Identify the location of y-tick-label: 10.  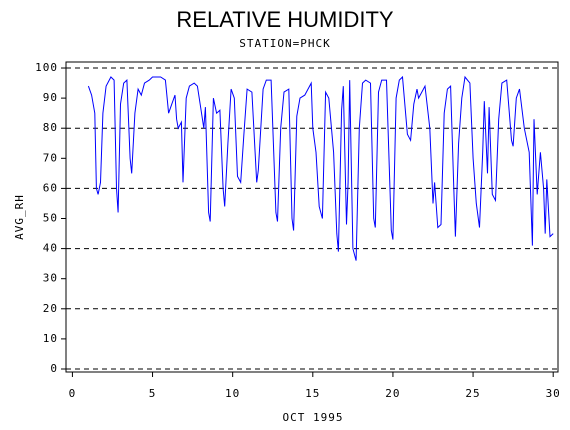
(50, 338).